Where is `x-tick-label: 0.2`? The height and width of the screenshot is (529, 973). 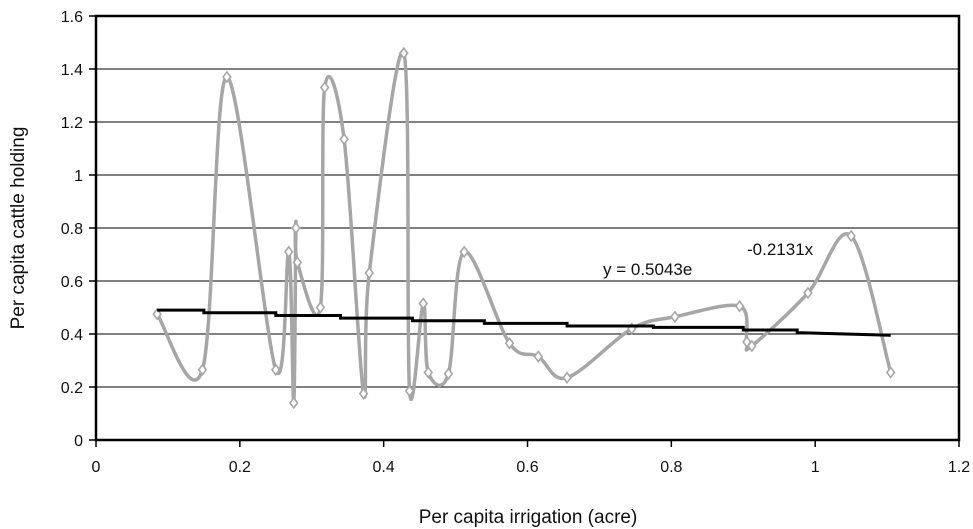 x-tick-label: 0.2 is located at coordinates (240, 467).